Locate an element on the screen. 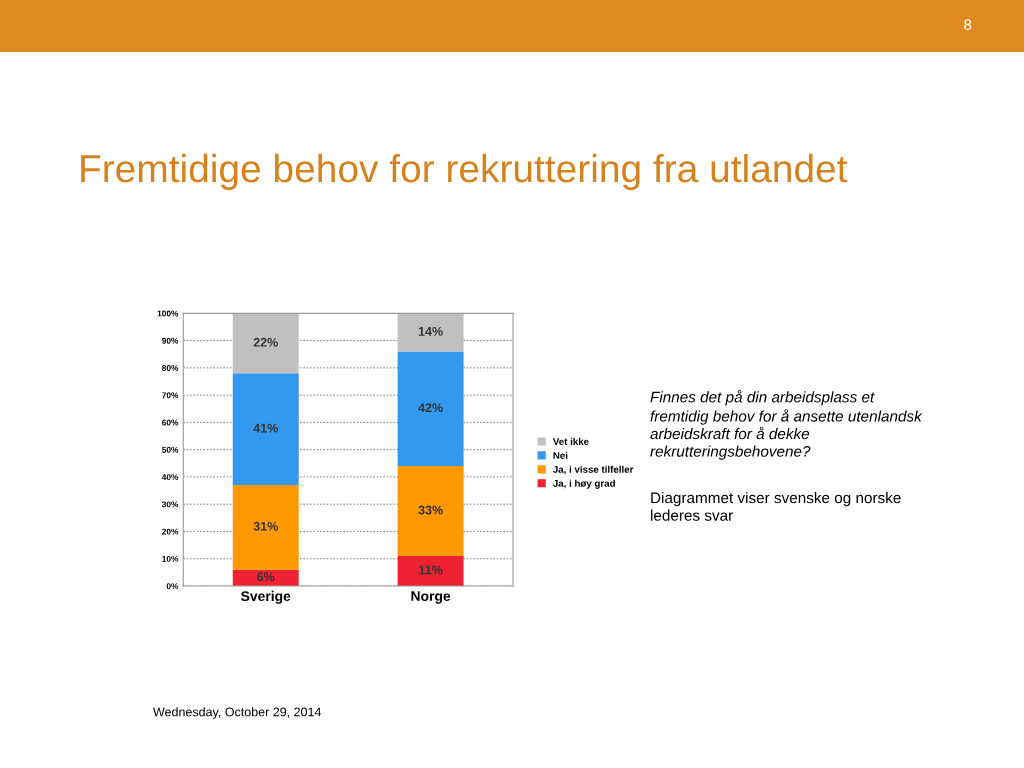  y-tick-label: 30% is located at coordinates (170, 504).